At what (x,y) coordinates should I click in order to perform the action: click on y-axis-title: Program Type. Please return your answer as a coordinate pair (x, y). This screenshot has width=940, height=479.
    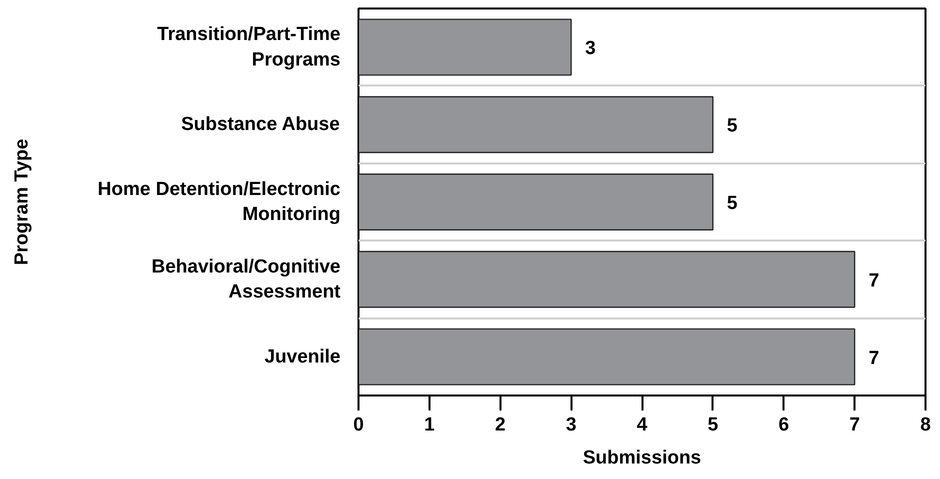
    Looking at the image, I should click on (22, 202).